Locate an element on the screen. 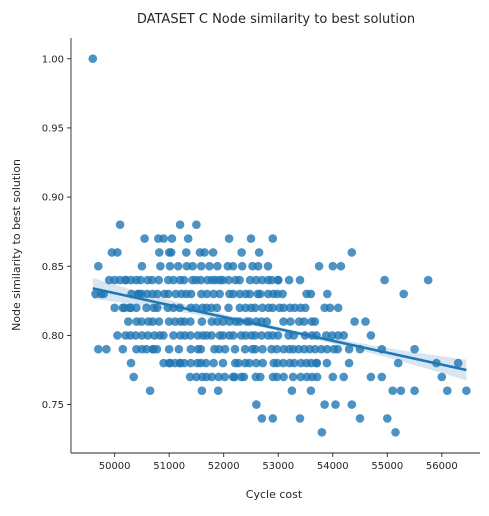 This screenshot has width=489, height=516. x-axis-label: Cycle cost is located at coordinates (274, 494).